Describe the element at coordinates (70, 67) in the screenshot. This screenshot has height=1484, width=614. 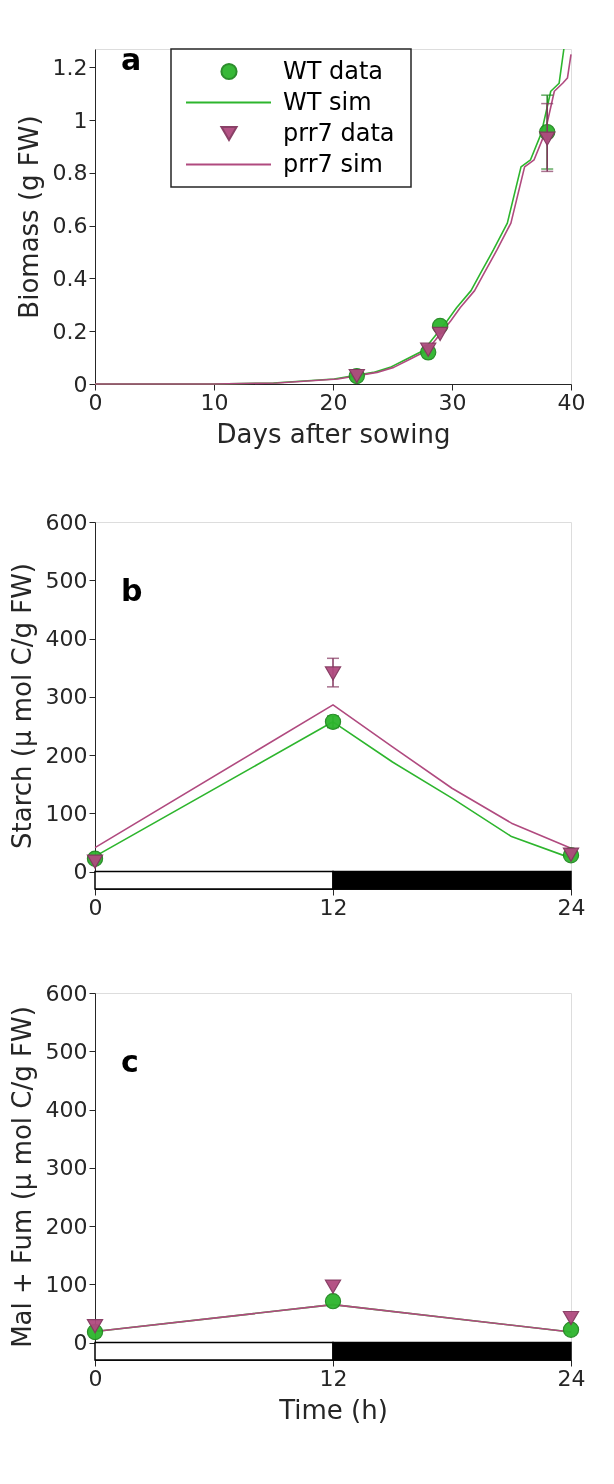
I see `y-tick-label: 1.2` at that location.